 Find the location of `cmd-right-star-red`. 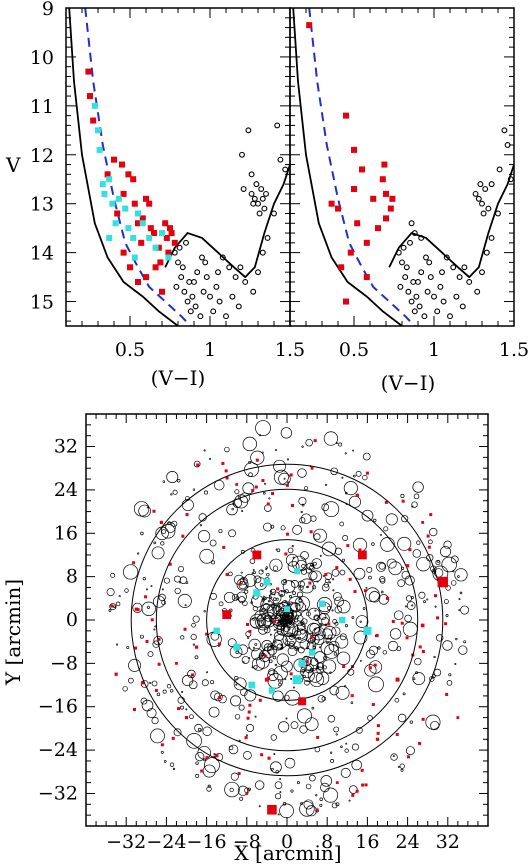

cmd-right-star-red is located at coordinates (341, 267).